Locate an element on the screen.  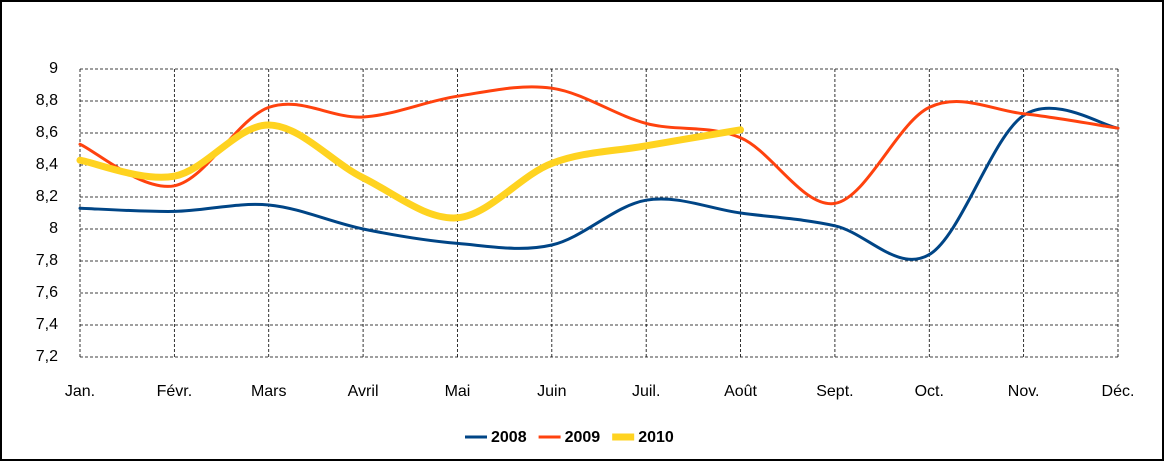
x-tick-label: Oct. is located at coordinates (929, 391).